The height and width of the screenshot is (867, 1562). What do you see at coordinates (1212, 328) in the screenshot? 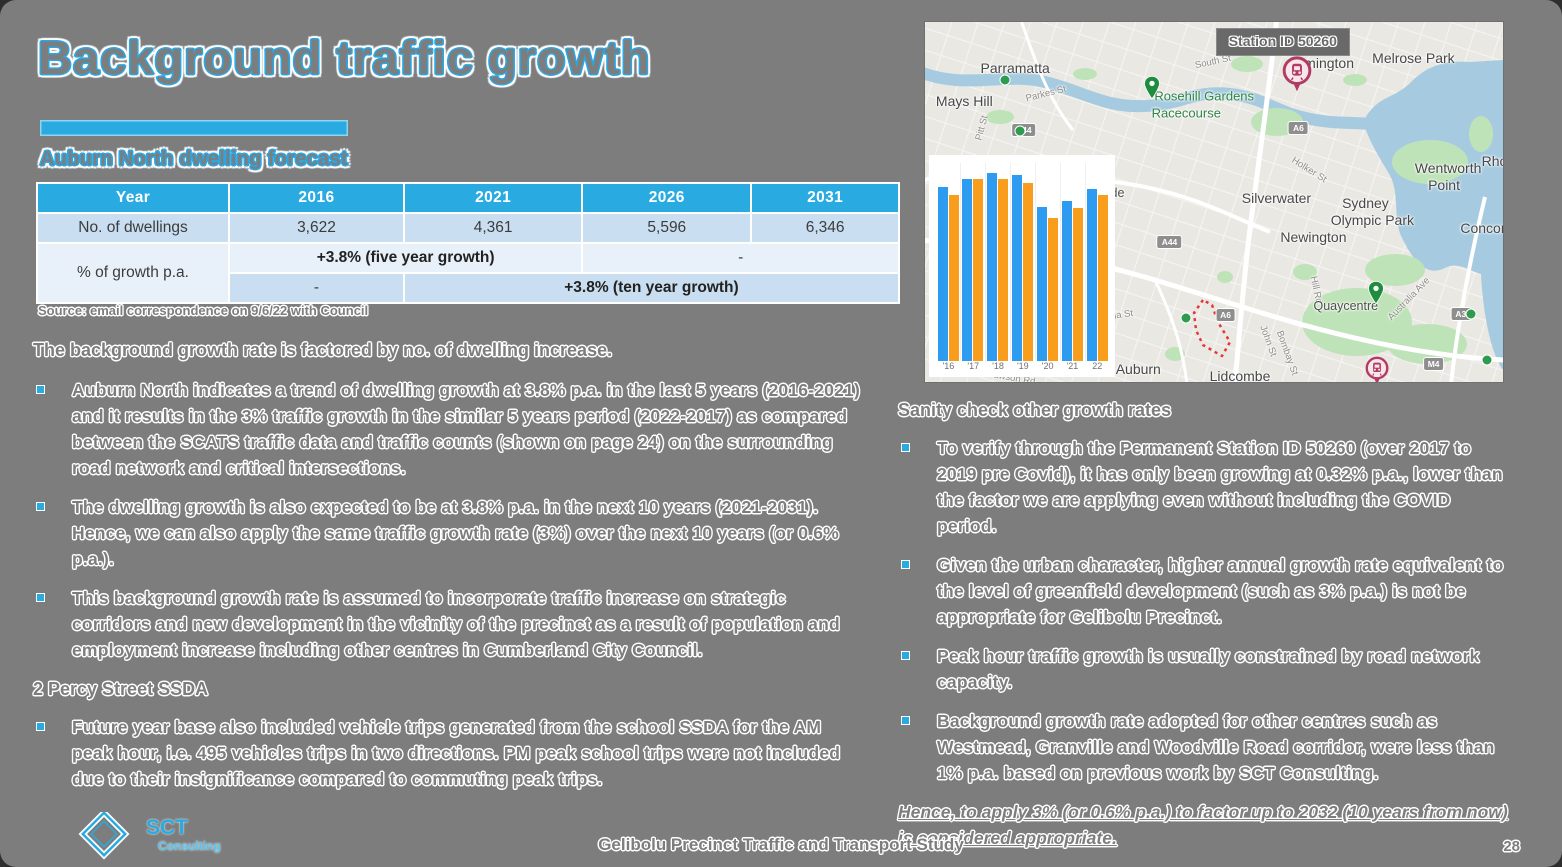
I see `precinct-boundary` at bounding box center [1212, 328].